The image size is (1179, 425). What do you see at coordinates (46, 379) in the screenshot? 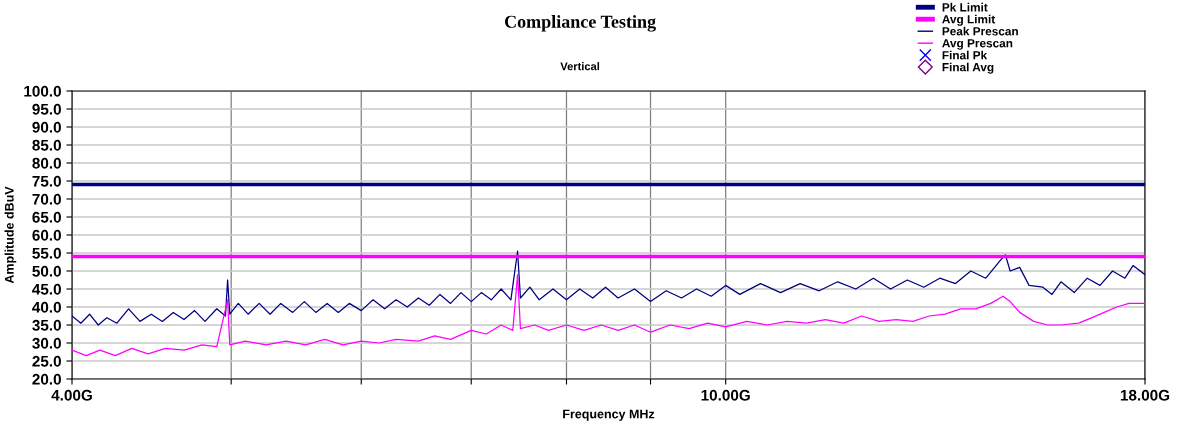
I see `y-tick-label: 20.0` at bounding box center [46, 379].